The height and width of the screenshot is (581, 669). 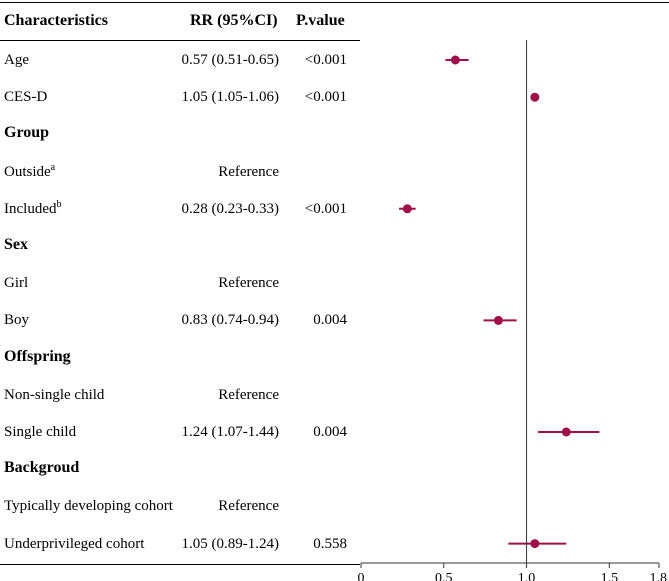 What do you see at coordinates (26, 97) in the screenshot?
I see `row-label: CES-D` at bounding box center [26, 97].